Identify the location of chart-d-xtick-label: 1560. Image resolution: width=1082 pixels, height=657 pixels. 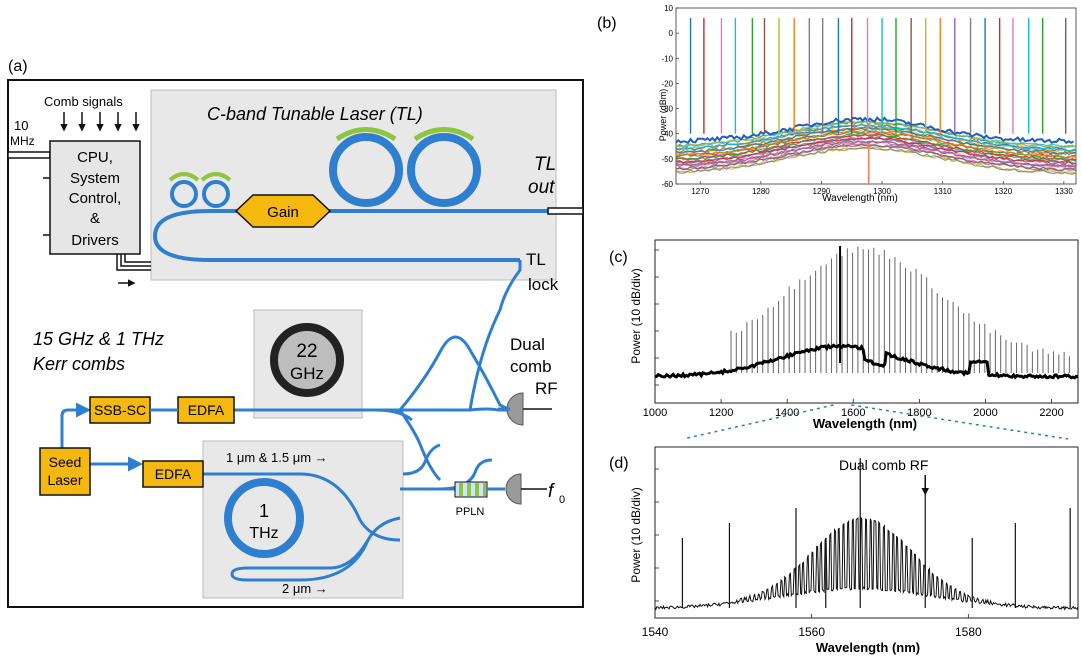
(811, 632).